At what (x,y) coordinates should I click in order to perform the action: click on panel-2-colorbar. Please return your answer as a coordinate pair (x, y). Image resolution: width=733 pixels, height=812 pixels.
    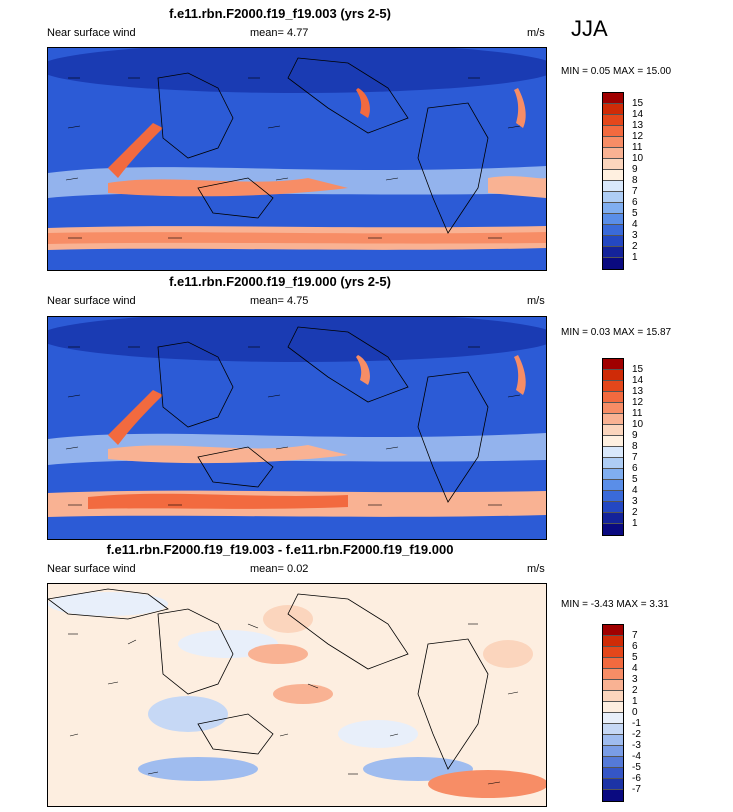
    Looking at the image, I should click on (613, 447).